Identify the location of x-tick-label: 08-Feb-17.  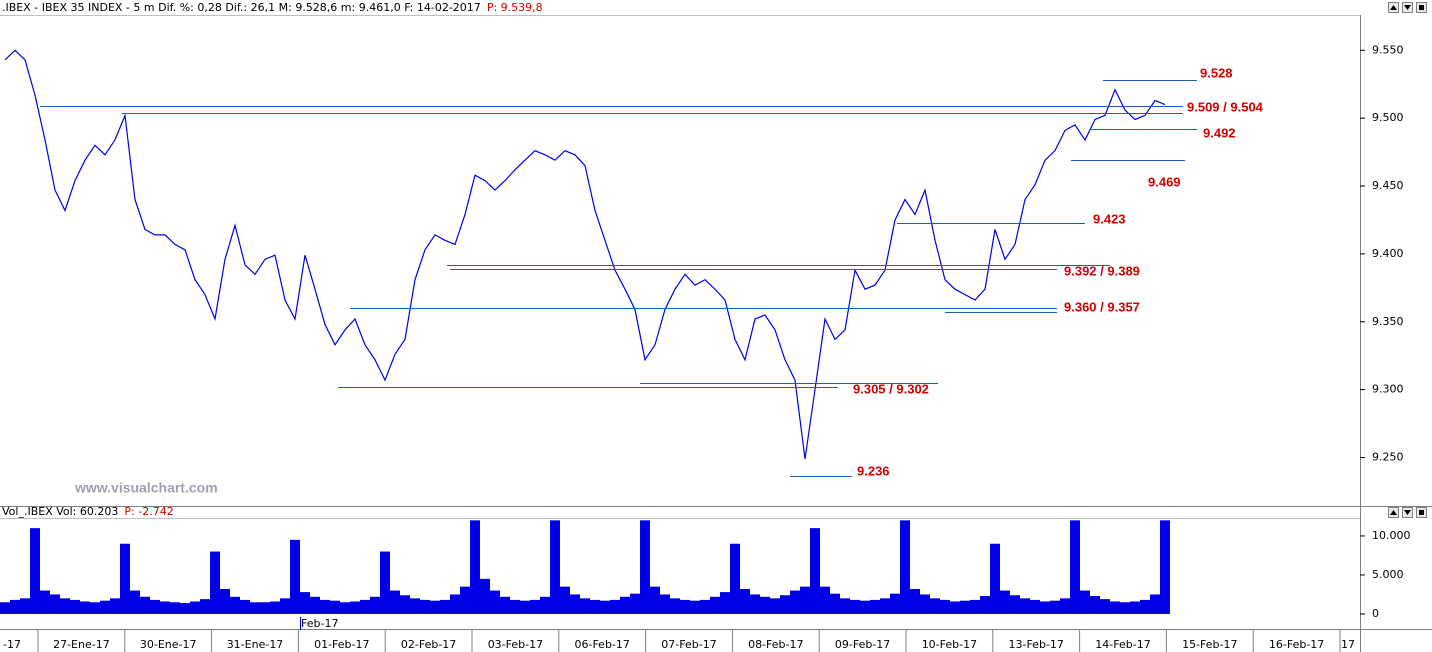
(775, 644).